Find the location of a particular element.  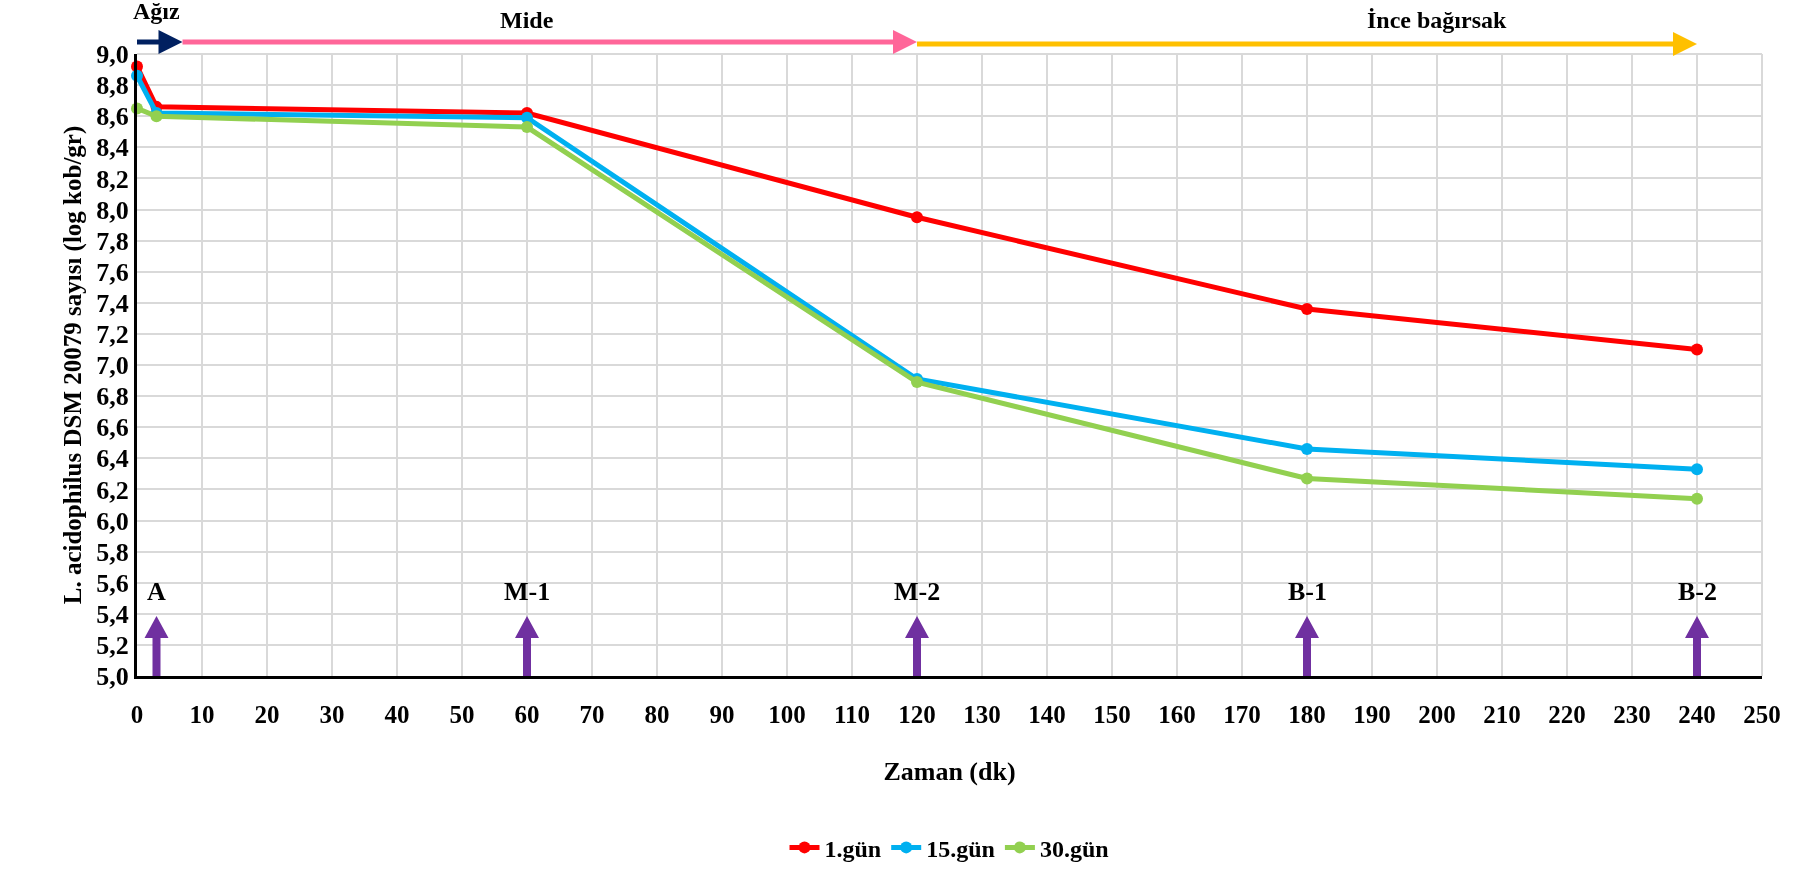

annotation: M-1 is located at coordinates (527, 591).